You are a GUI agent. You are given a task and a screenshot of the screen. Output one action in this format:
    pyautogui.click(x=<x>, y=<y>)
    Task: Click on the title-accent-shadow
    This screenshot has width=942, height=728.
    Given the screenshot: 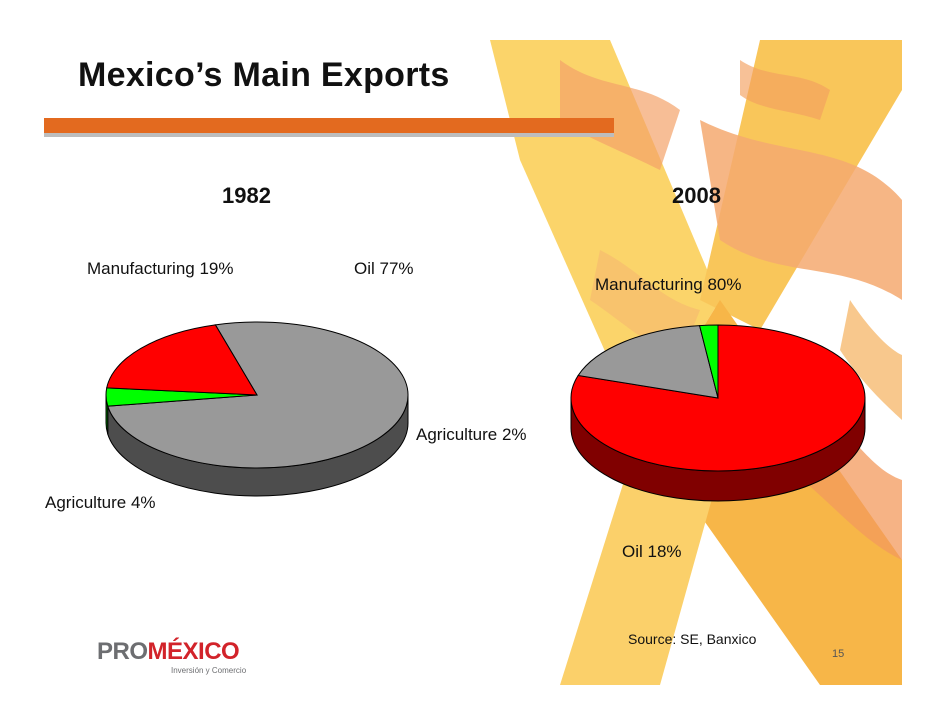 What is the action you would take?
    pyautogui.click(x=329, y=135)
    